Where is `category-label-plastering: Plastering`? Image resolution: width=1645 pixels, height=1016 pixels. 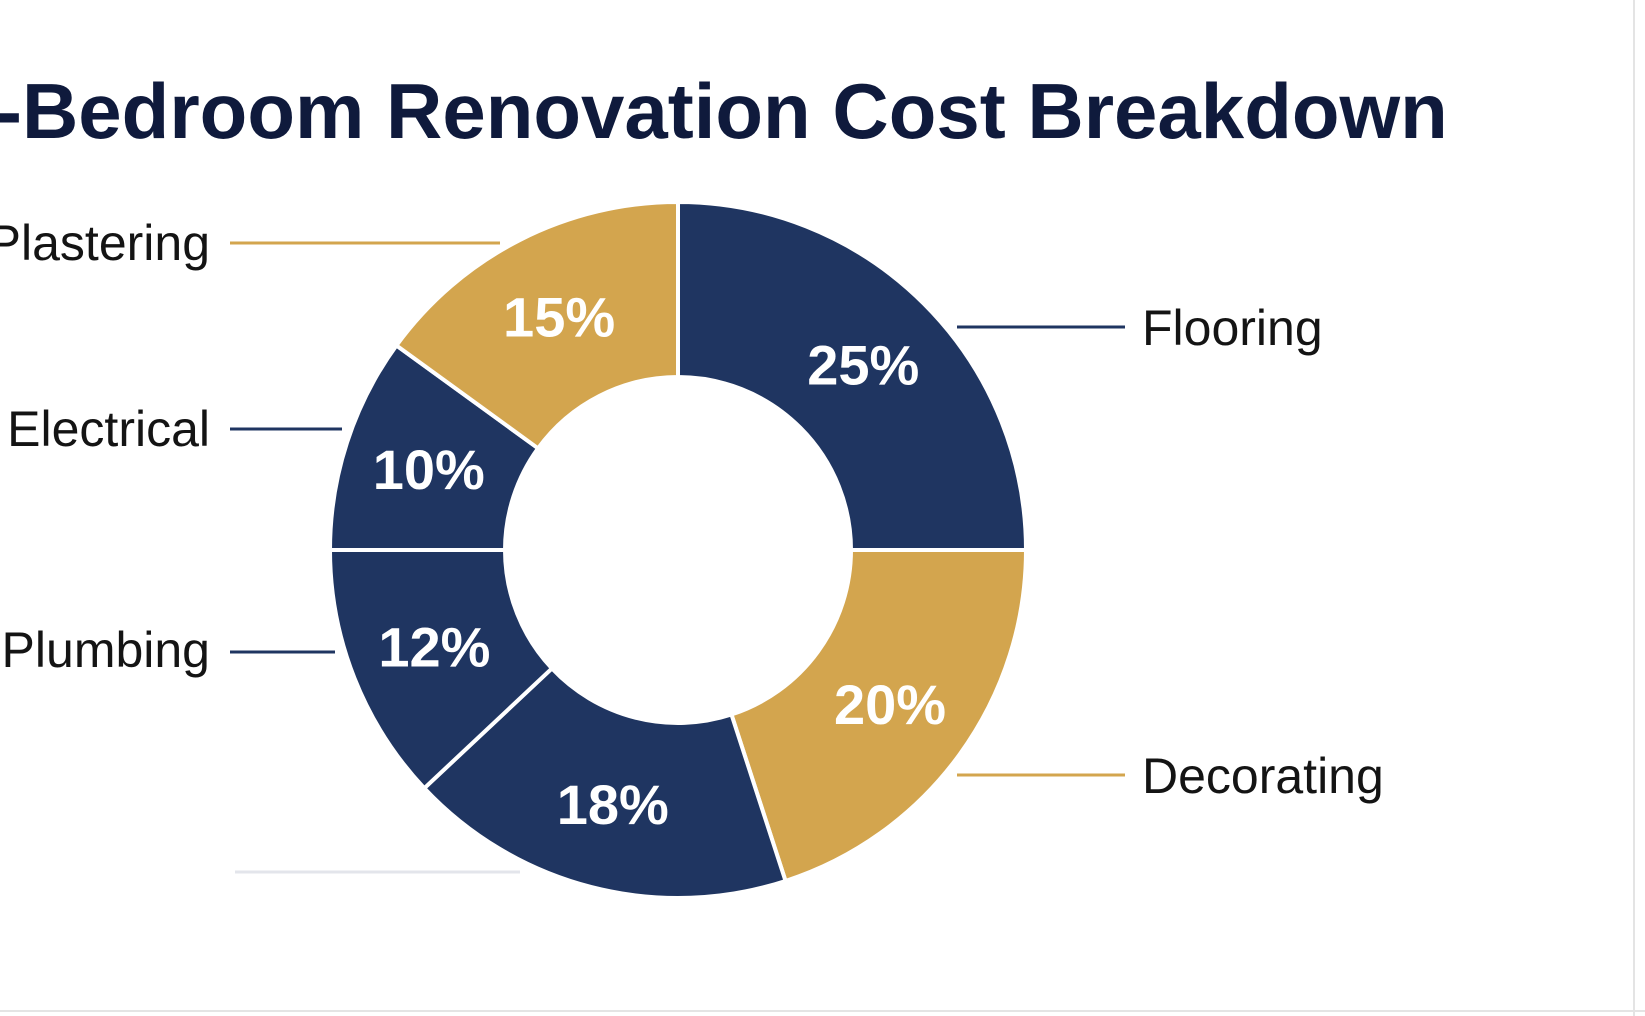
category-label-plastering: Plastering is located at coordinates (105, 243).